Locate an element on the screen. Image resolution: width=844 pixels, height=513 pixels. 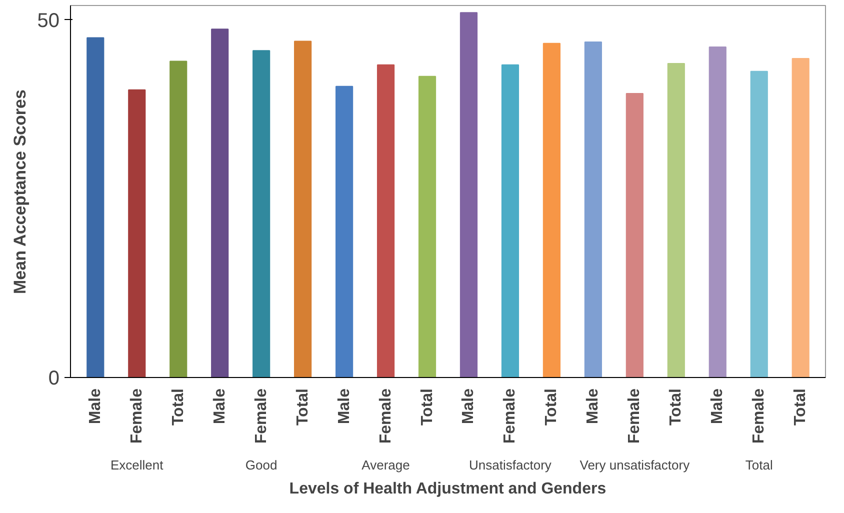
text: Excellent is located at coordinates (137, 465).